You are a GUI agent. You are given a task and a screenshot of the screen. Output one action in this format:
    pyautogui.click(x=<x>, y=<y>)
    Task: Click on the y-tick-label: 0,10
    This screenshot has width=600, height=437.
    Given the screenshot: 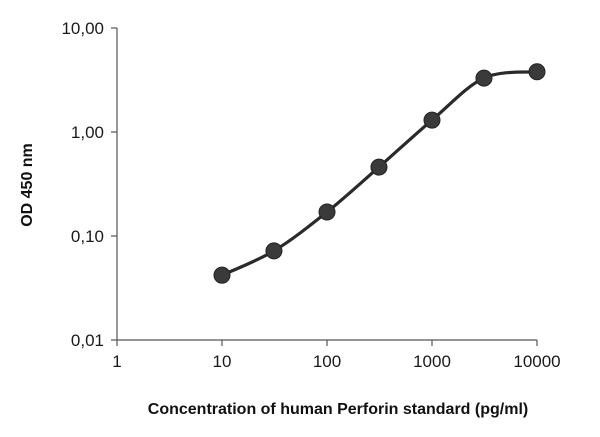 What is the action you would take?
    pyautogui.click(x=87, y=236)
    